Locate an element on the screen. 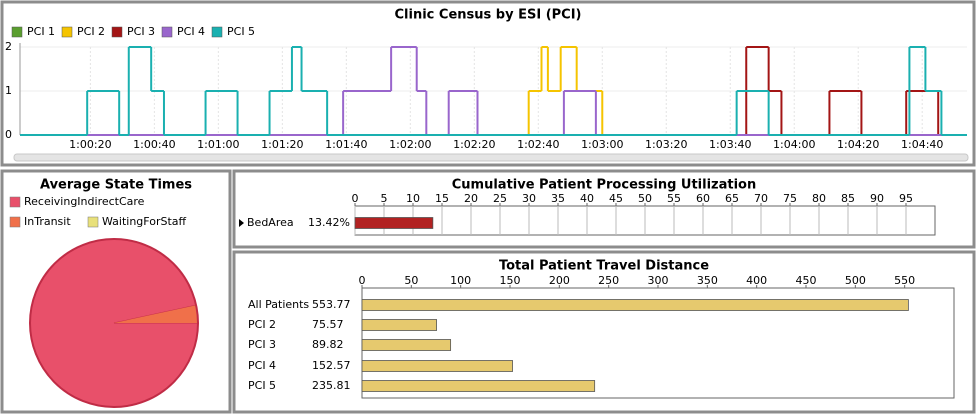 The height and width of the screenshot is (414, 976). x-tick-label: 1:04:00 is located at coordinates (794, 144).